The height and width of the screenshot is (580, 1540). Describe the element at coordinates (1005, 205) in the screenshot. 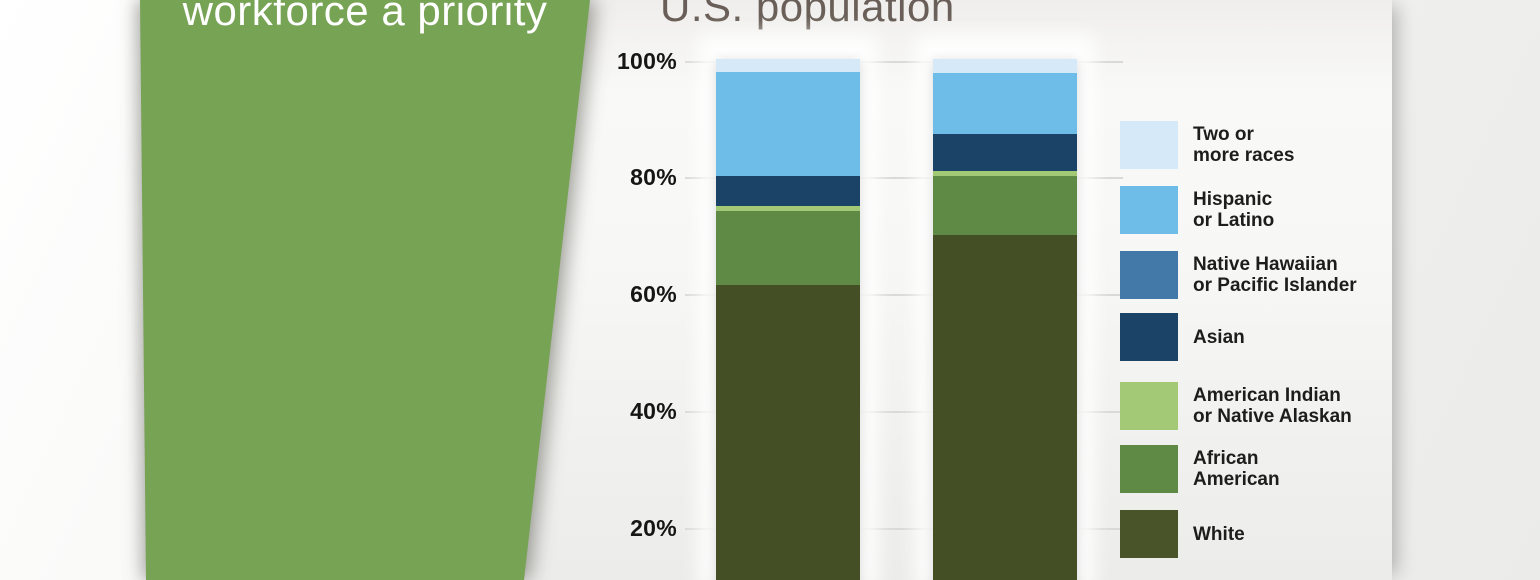

I see `bar-2-segment-african-american` at that location.